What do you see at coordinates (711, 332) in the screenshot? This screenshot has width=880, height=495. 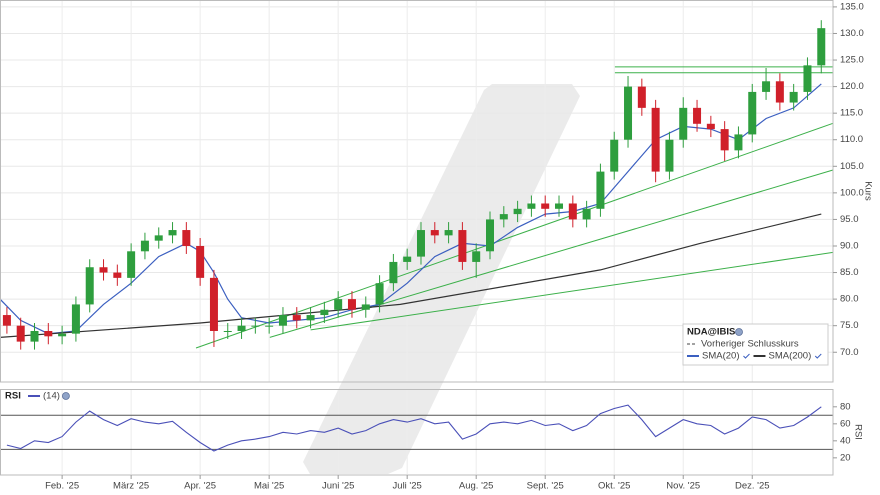 I see `legend-title: NDA@IBIS` at bounding box center [711, 332].